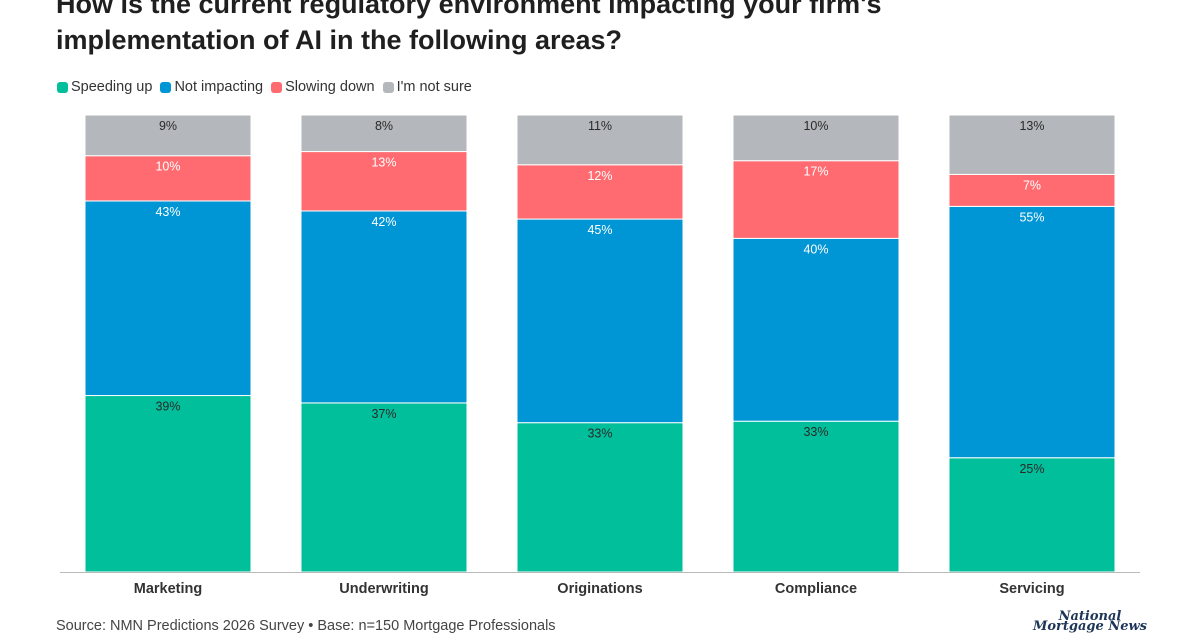 The height and width of the screenshot is (634, 1200). Describe the element at coordinates (816, 329) in the screenshot. I see `bar-compliance-not-impacting` at that location.